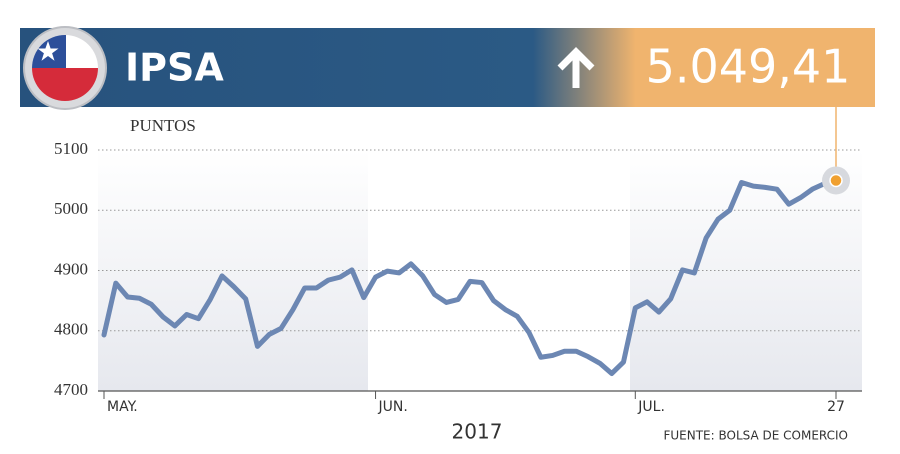 The image size is (900, 454). Describe the element at coordinates (651, 407) in the screenshot. I see `x-tick-label: JUL.` at that location.